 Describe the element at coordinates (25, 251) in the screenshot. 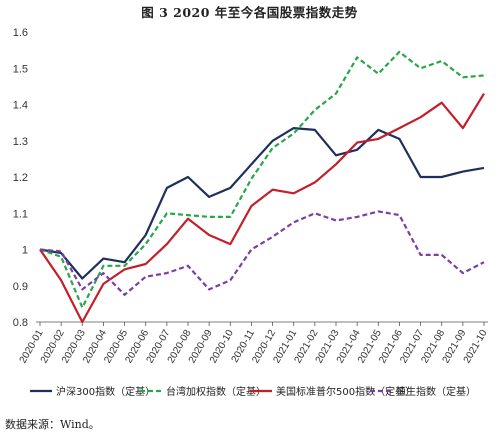

I see `y-tick-label: 1` at that location.